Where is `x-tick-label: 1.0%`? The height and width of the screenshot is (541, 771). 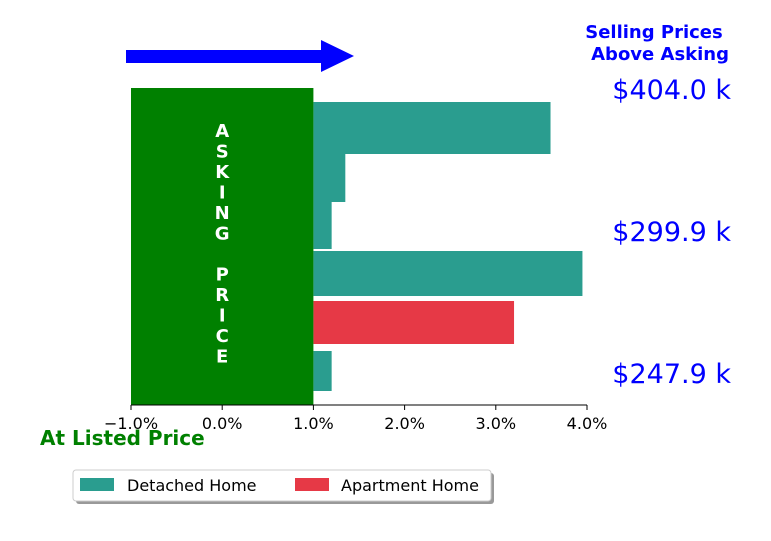 x-tick-label: 1.0% is located at coordinates (313, 423).